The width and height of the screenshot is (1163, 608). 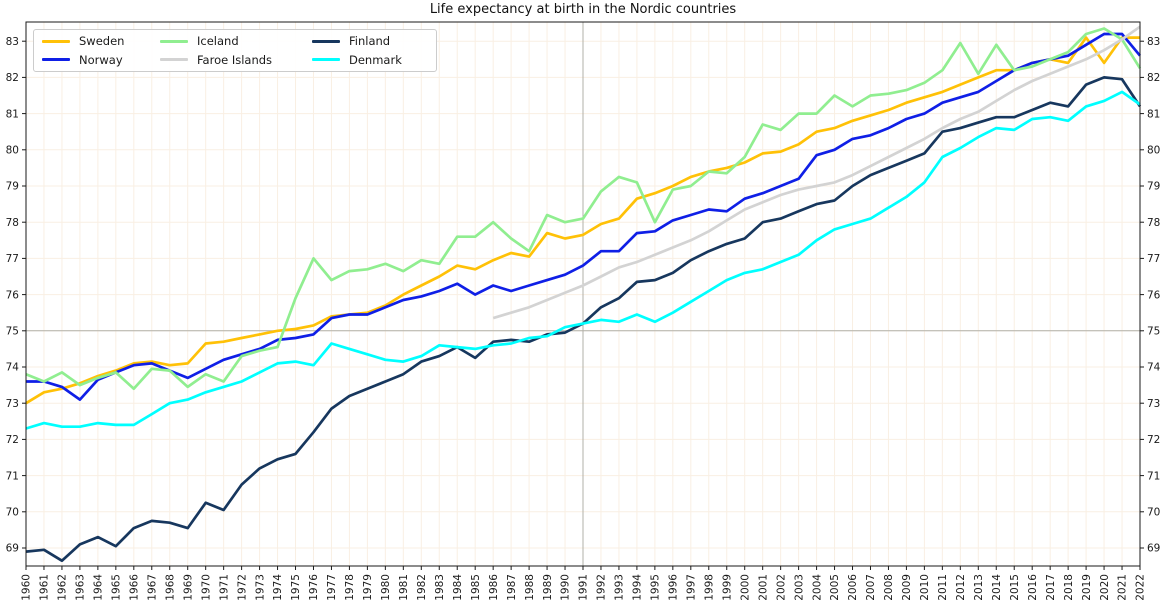 What do you see at coordinates (961, 587) in the screenshot?
I see `x-tick-label: 2012` at bounding box center [961, 587].